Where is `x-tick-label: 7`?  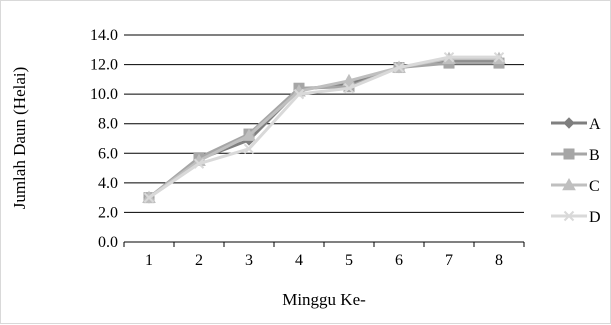
x-tick-label: 7 is located at coordinates (449, 260).